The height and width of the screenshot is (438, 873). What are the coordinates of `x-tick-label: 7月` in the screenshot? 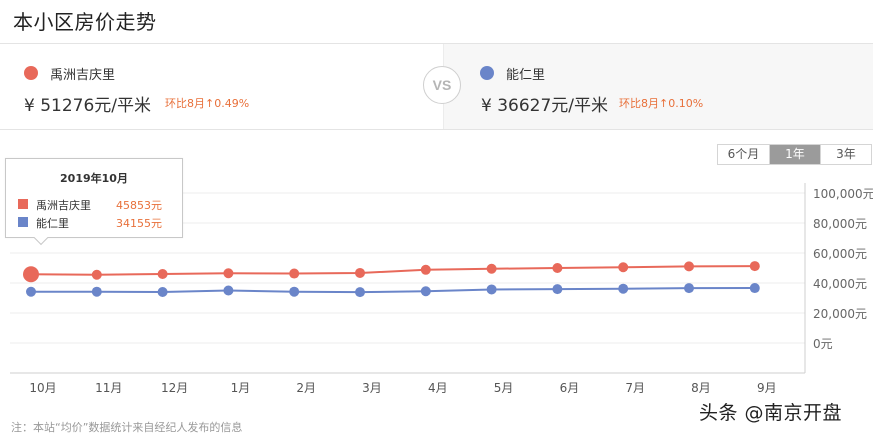 It's located at (635, 388).